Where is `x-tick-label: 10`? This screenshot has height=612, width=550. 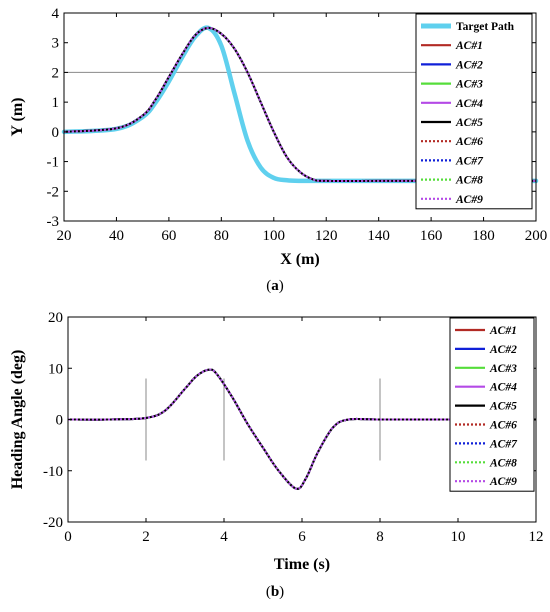
x-tick-label: 10 is located at coordinates (458, 537).